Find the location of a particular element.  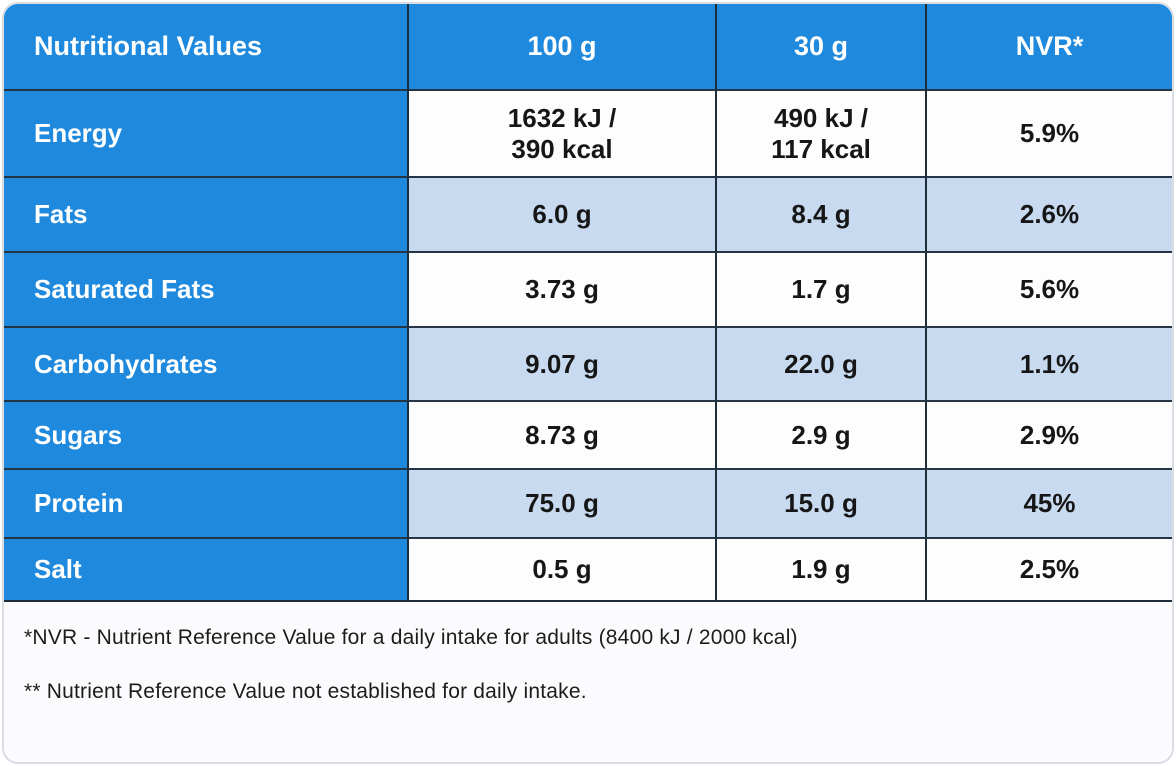

value-energy-nvr: 5.9% is located at coordinates (1049, 134).